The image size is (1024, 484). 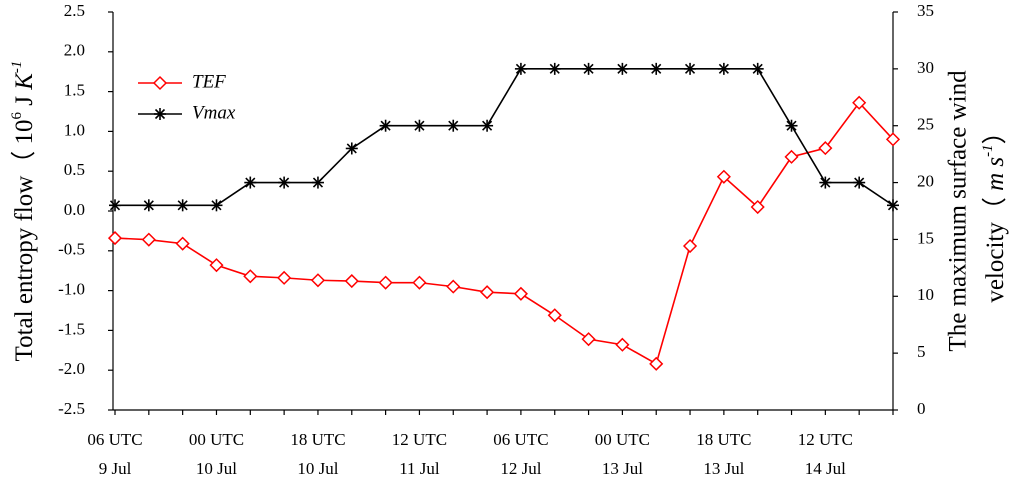 What do you see at coordinates (995, 174) in the screenshot?
I see `y2-axis-title-part: m s` at bounding box center [995, 174].